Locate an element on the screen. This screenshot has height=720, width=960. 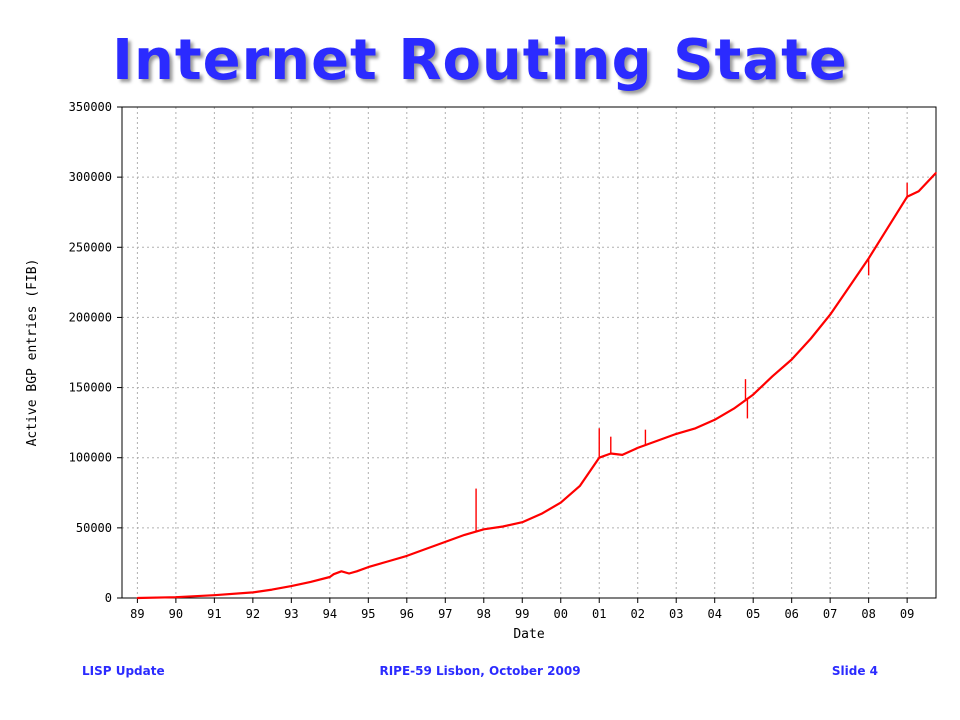
x-tick-label: 96 is located at coordinates (407, 614).